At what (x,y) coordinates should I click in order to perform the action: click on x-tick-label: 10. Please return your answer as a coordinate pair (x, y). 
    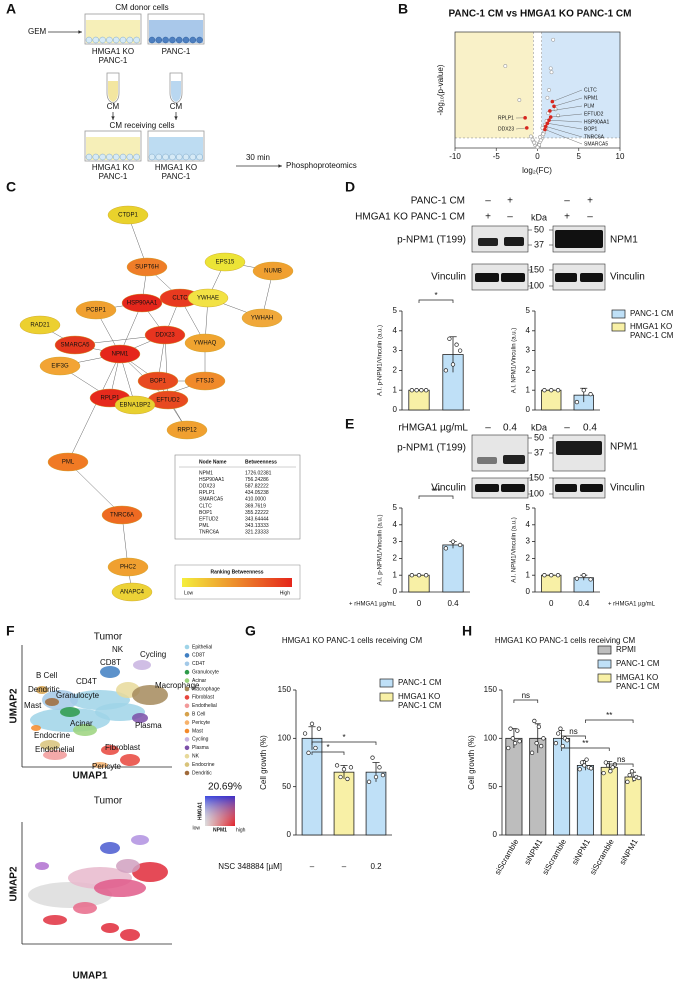
    Looking at the image, I should click on (620, 156).